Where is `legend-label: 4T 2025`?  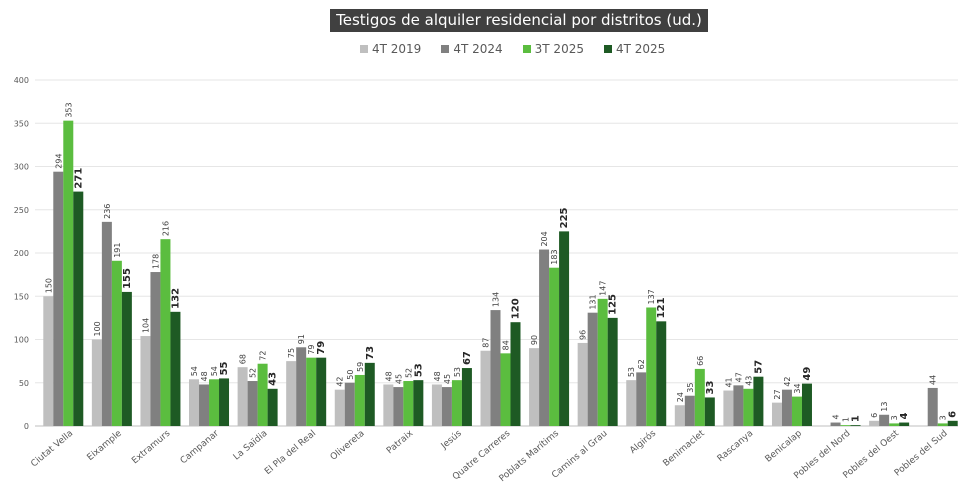
legend-label: 4T 2025 is located at coordinates (640, 49).